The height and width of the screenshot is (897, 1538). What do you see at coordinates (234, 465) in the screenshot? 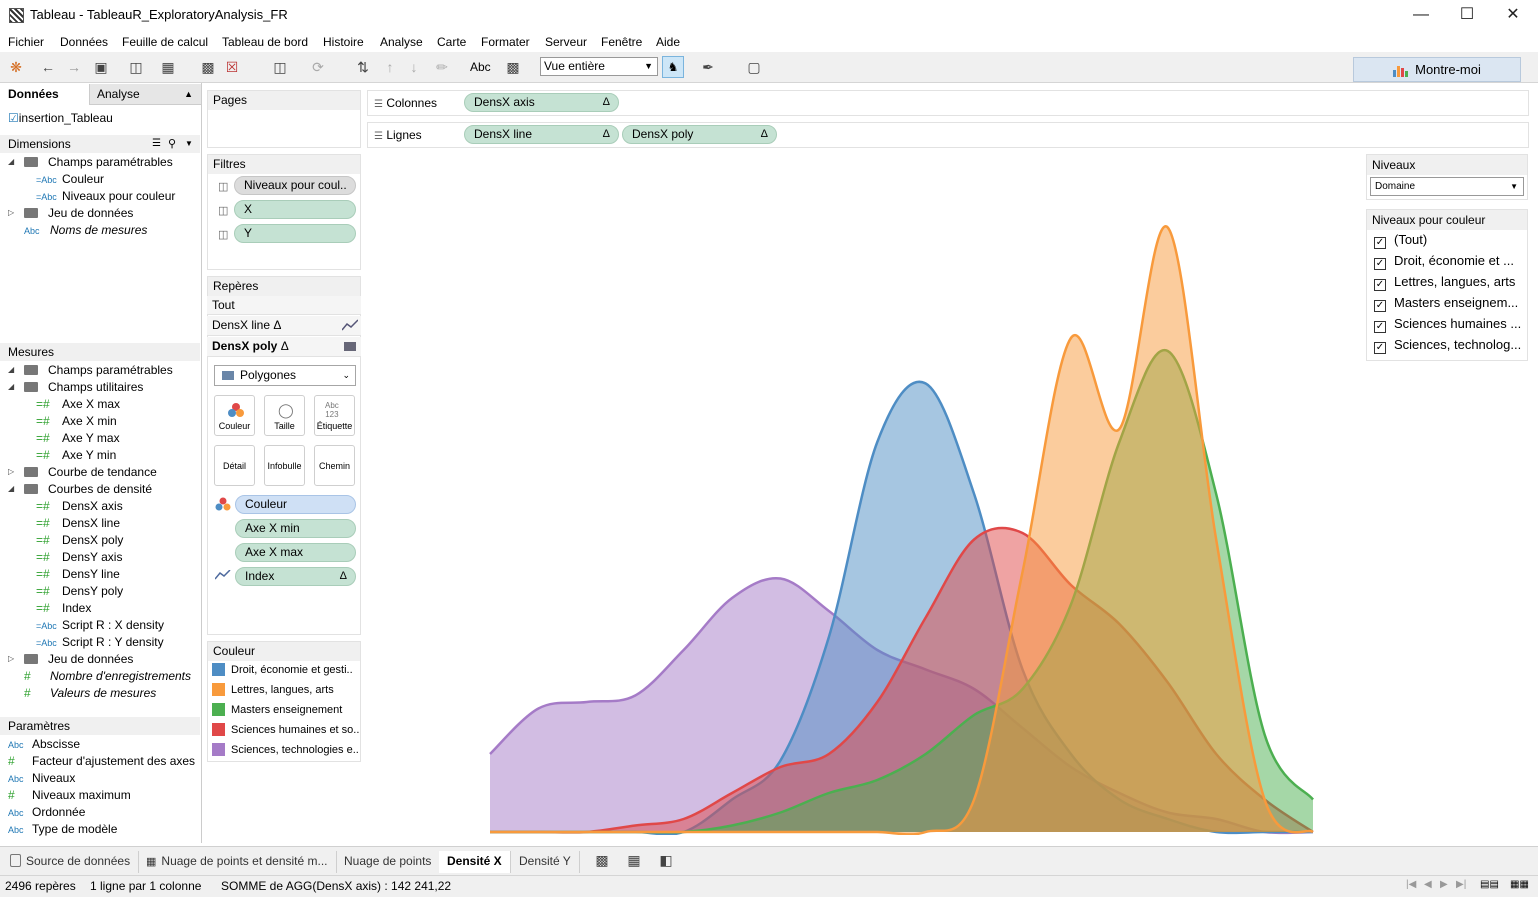
I see `mark-detail-button: Détail` at bounding box center [234, 465].